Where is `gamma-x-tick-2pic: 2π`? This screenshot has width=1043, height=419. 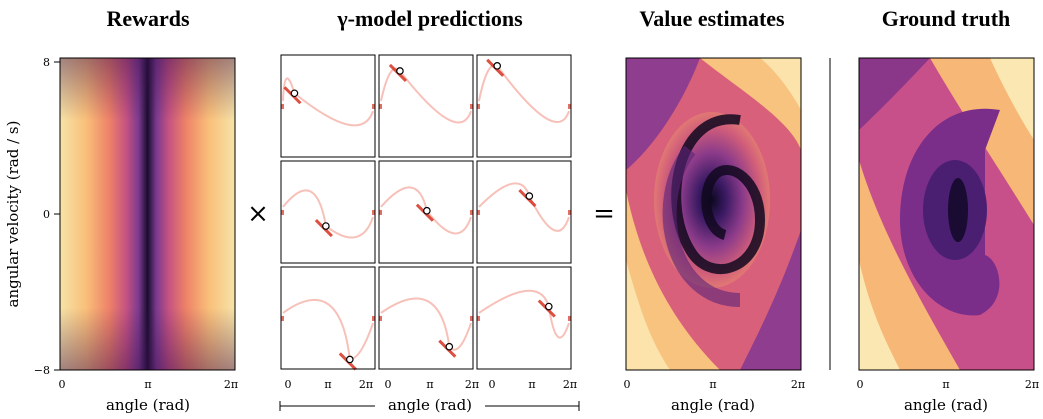 gamma-x-tick-2pic: 2π is located at coordinates (570, 384).